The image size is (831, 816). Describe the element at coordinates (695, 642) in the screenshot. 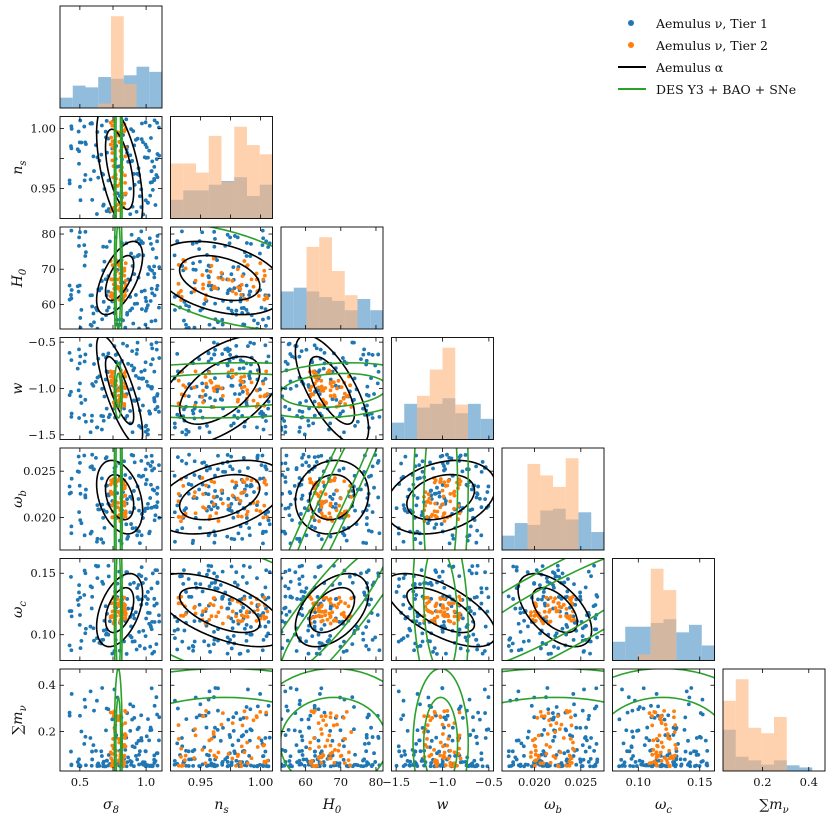

I see `hist-tier1-bar` at that location.